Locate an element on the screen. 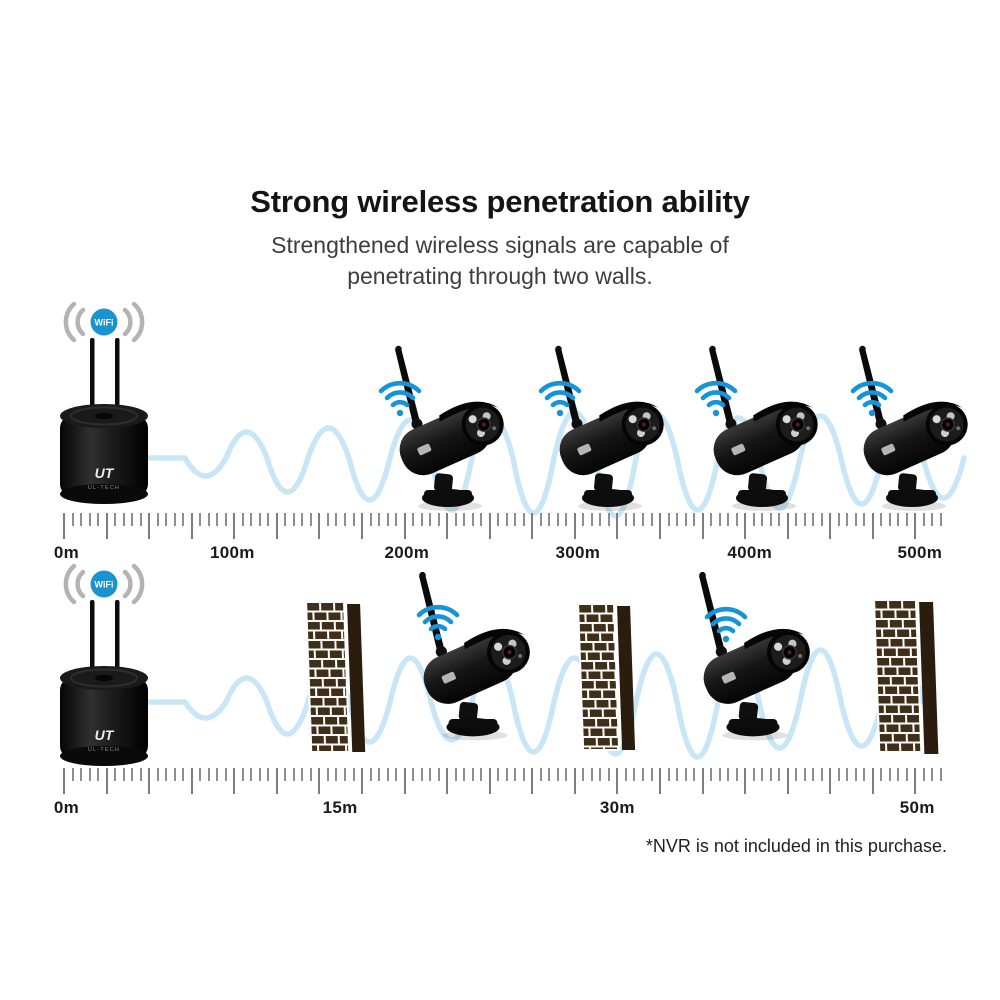 The height and width of the screenshot is (1000, 1000). ruler-label: 15m is located at coordinates (340, 807).